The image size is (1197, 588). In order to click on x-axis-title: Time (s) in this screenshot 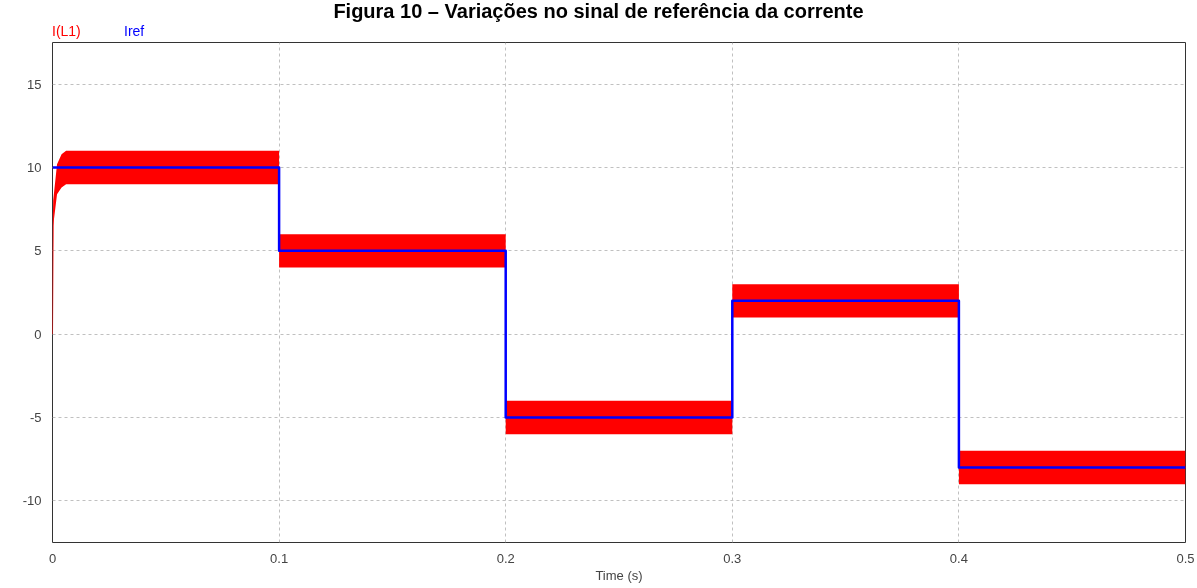, I will do `click(619, 575)`.